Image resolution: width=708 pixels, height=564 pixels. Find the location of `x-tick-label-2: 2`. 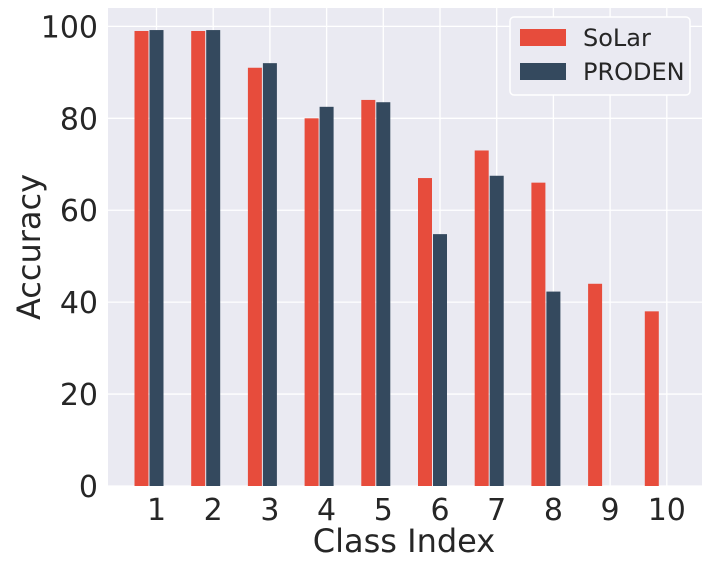

x-tick-label-2: 2 is located at coordinates (213, 510).